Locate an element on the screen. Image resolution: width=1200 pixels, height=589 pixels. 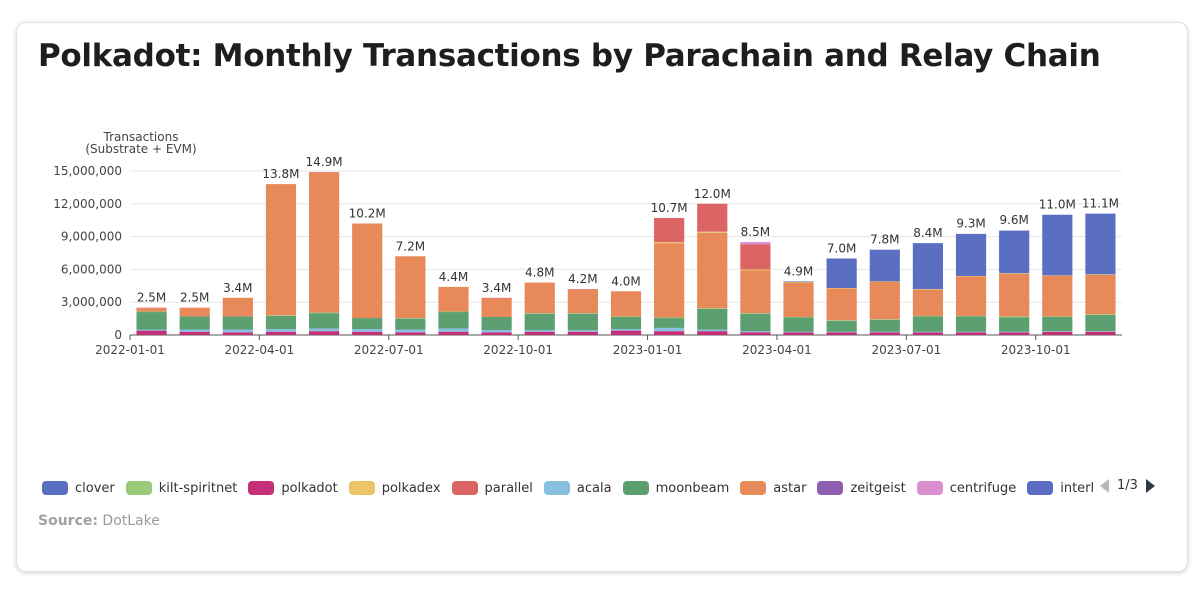
legend-item-parallel: parallel is located at coordinates (492, 488).